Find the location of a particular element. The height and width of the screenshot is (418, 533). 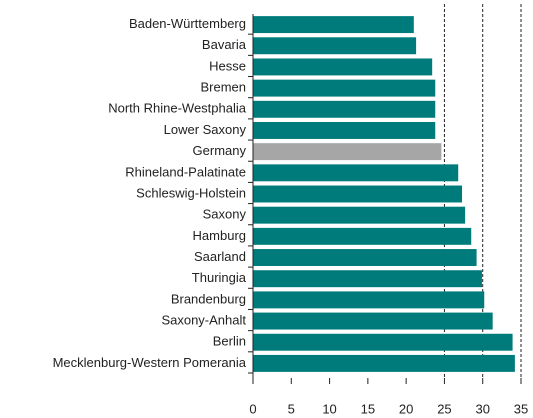

y-tick-label: Lower Saxony is located at coordinates (205, 129).